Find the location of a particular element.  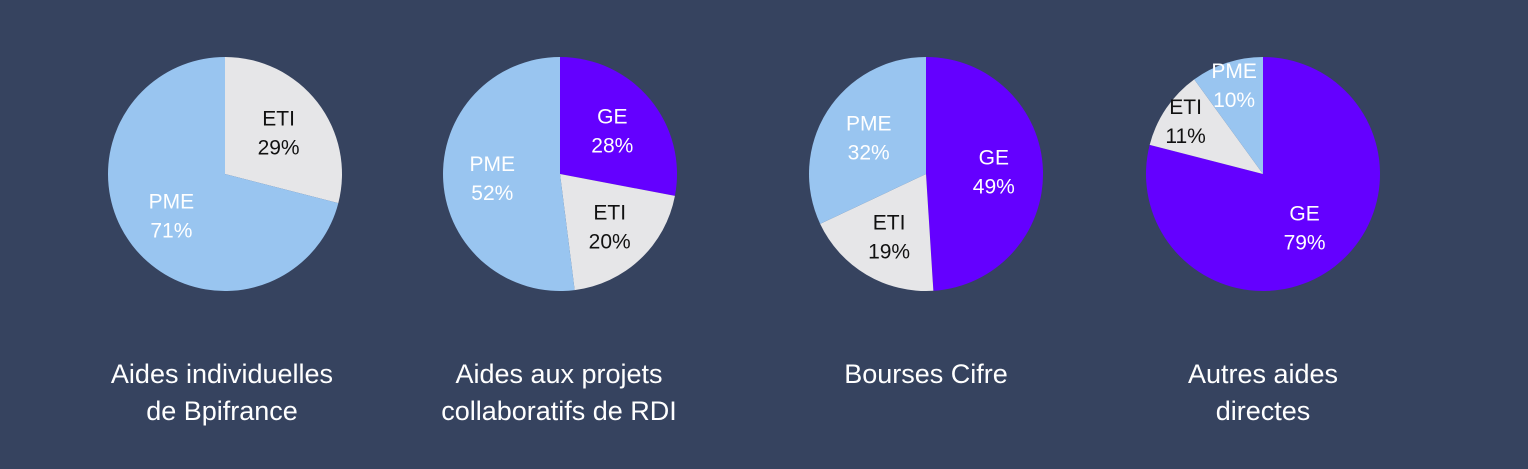

pie-slice-3-ge is located at coordinates (1263, 174).